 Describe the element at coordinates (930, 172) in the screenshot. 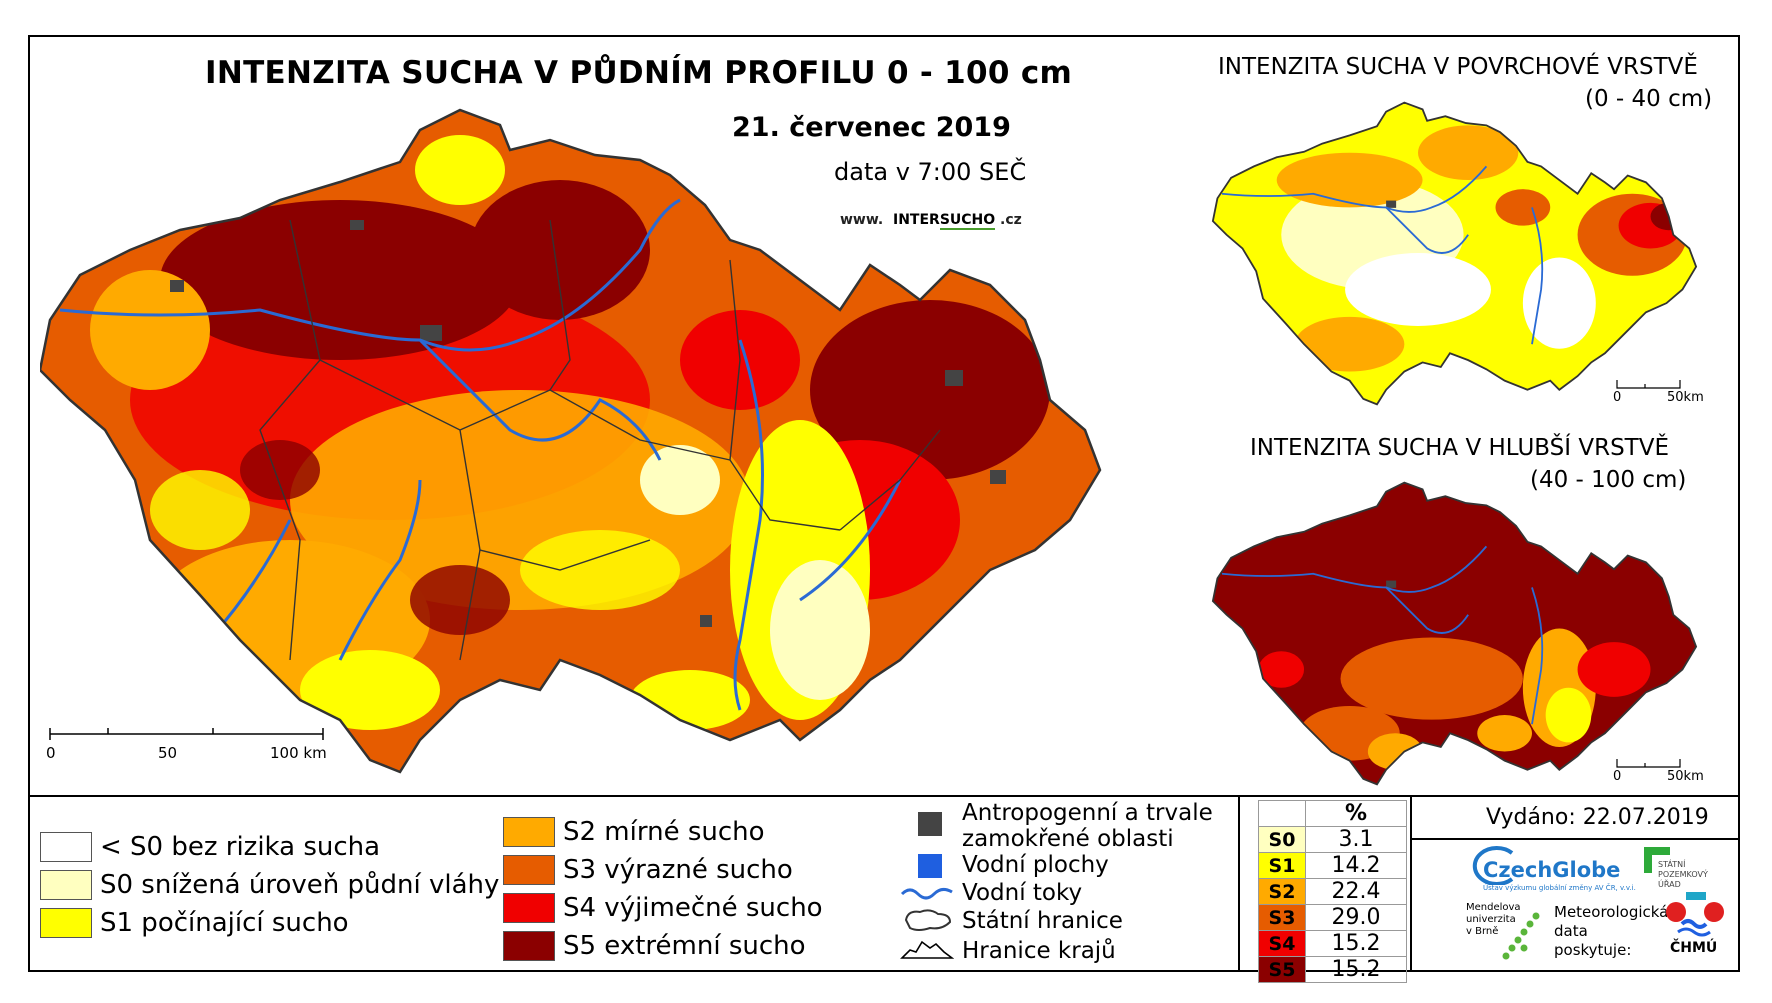

I see `data-time: data v 7:00 SEČ` at that location.